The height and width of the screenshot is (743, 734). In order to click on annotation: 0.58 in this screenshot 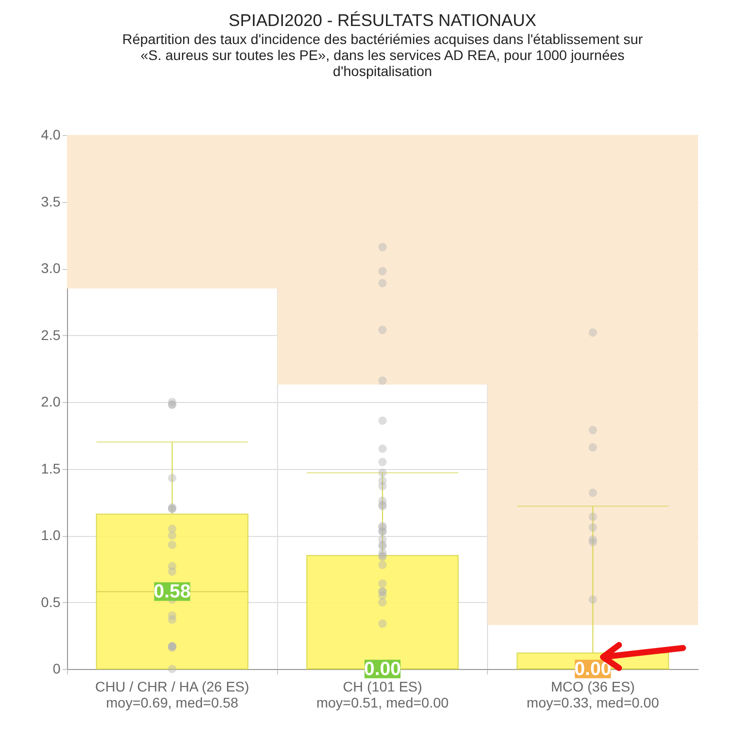, I will do `click(172, 592)`.